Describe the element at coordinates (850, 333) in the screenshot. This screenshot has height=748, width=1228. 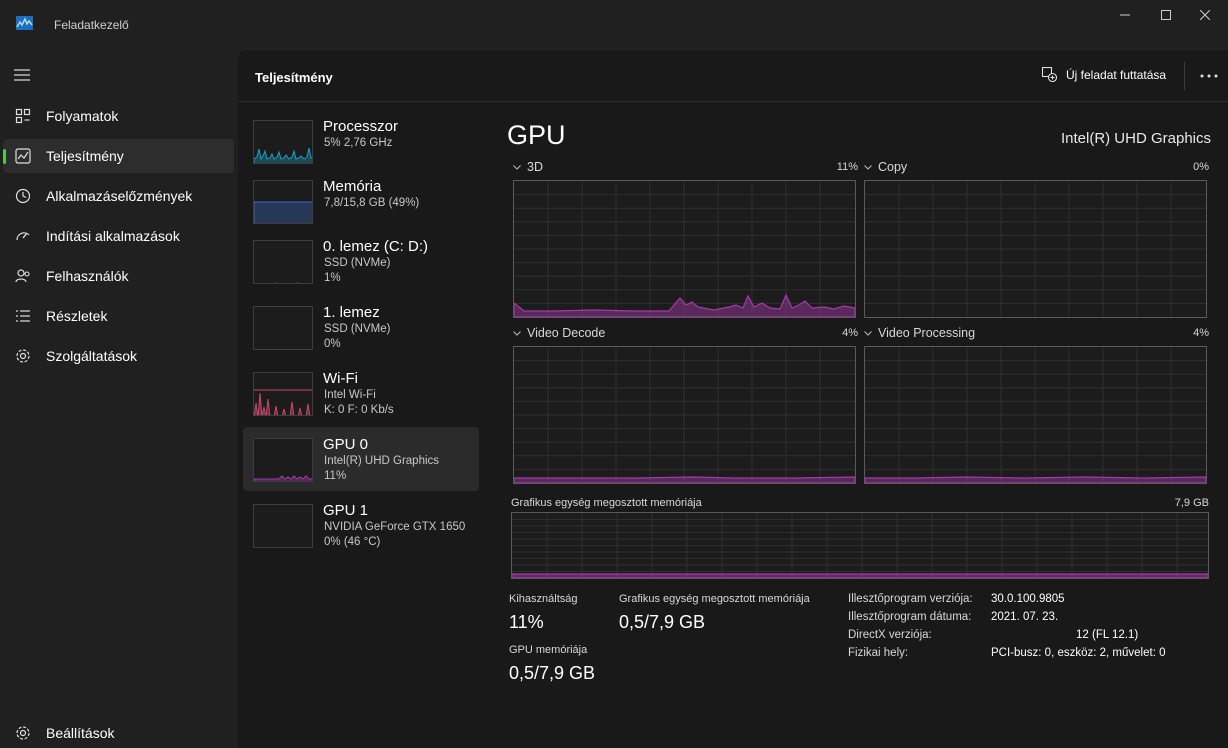
I see `engine-percent: 4%` at that location.